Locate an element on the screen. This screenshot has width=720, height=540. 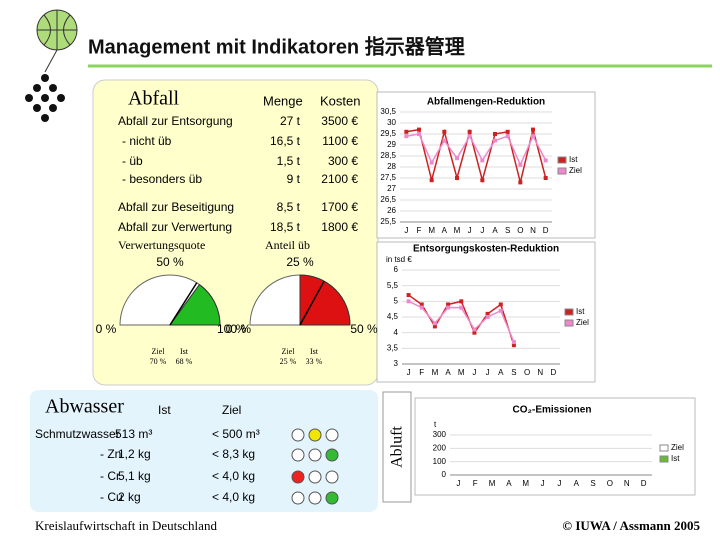
amount: 1,5 t is located at coordinates (289, 161).